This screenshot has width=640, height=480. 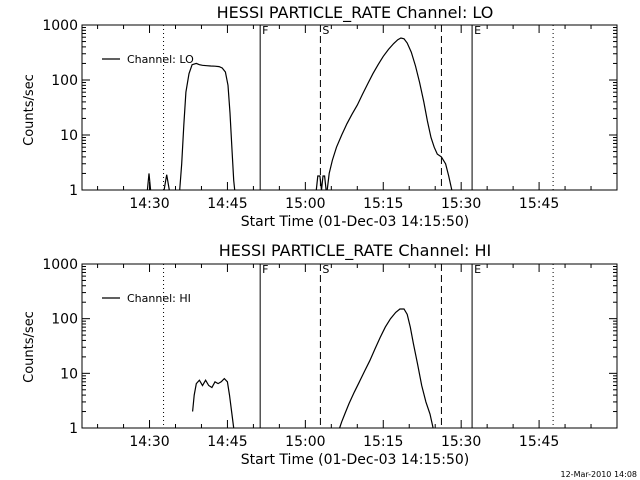 I want to click on legend: Channel: LO, so click(x=148, y=59).